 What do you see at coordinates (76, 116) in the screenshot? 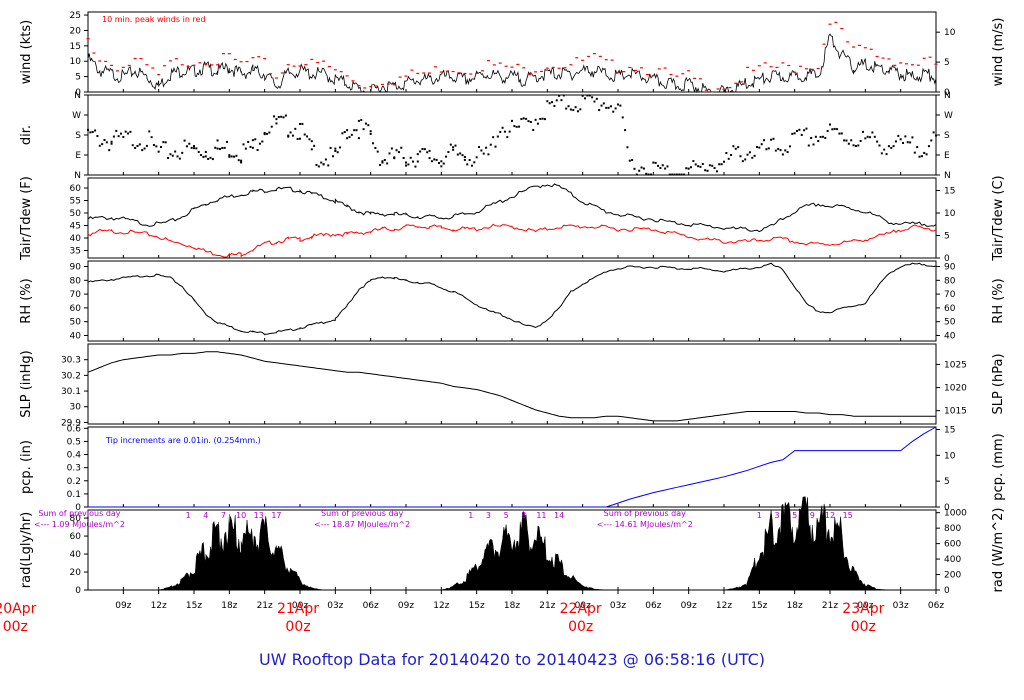
I see `direction-ytick-label: W` at bounding box center [76, 116].